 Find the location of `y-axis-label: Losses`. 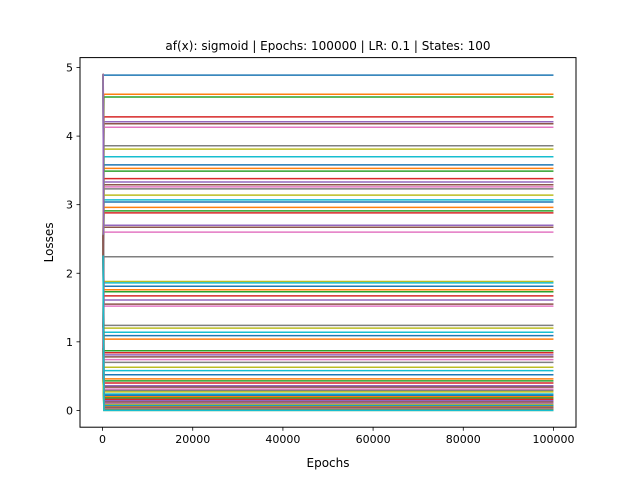

y-axis-label: Losses is located at coordinates (49, 242).